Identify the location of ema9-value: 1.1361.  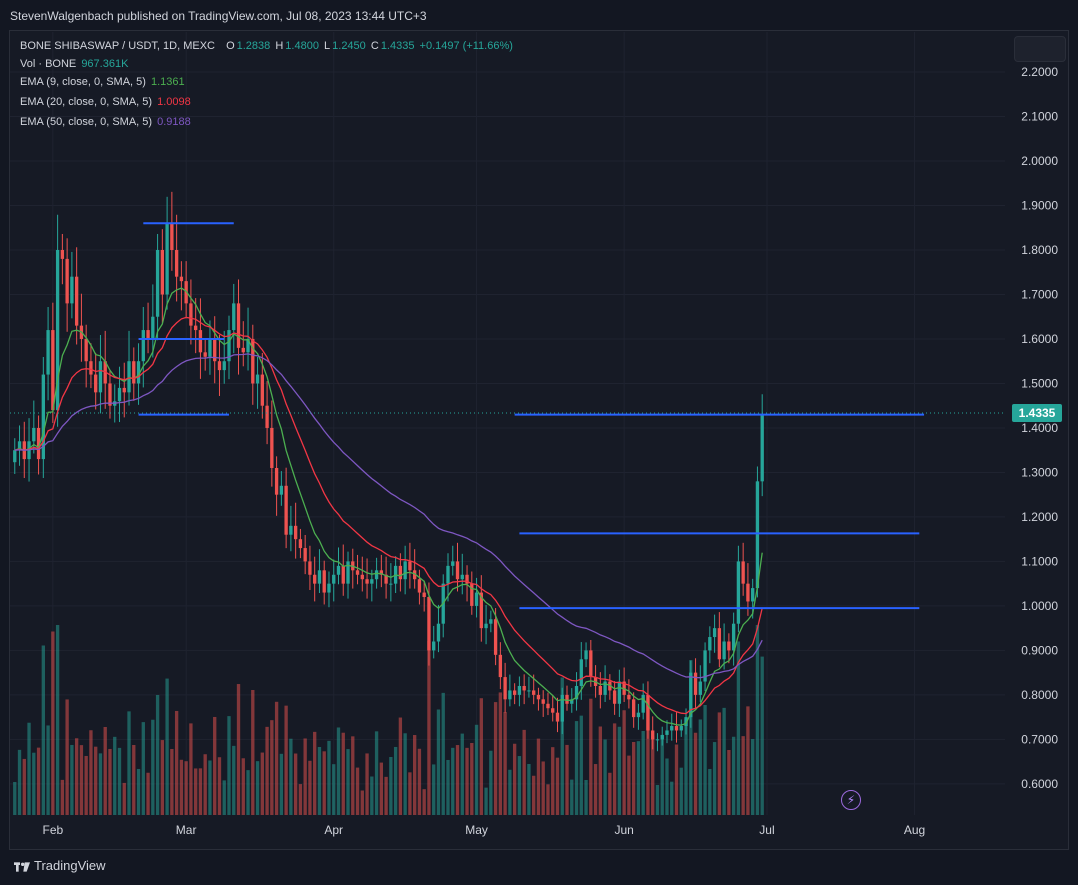
(168, 82).